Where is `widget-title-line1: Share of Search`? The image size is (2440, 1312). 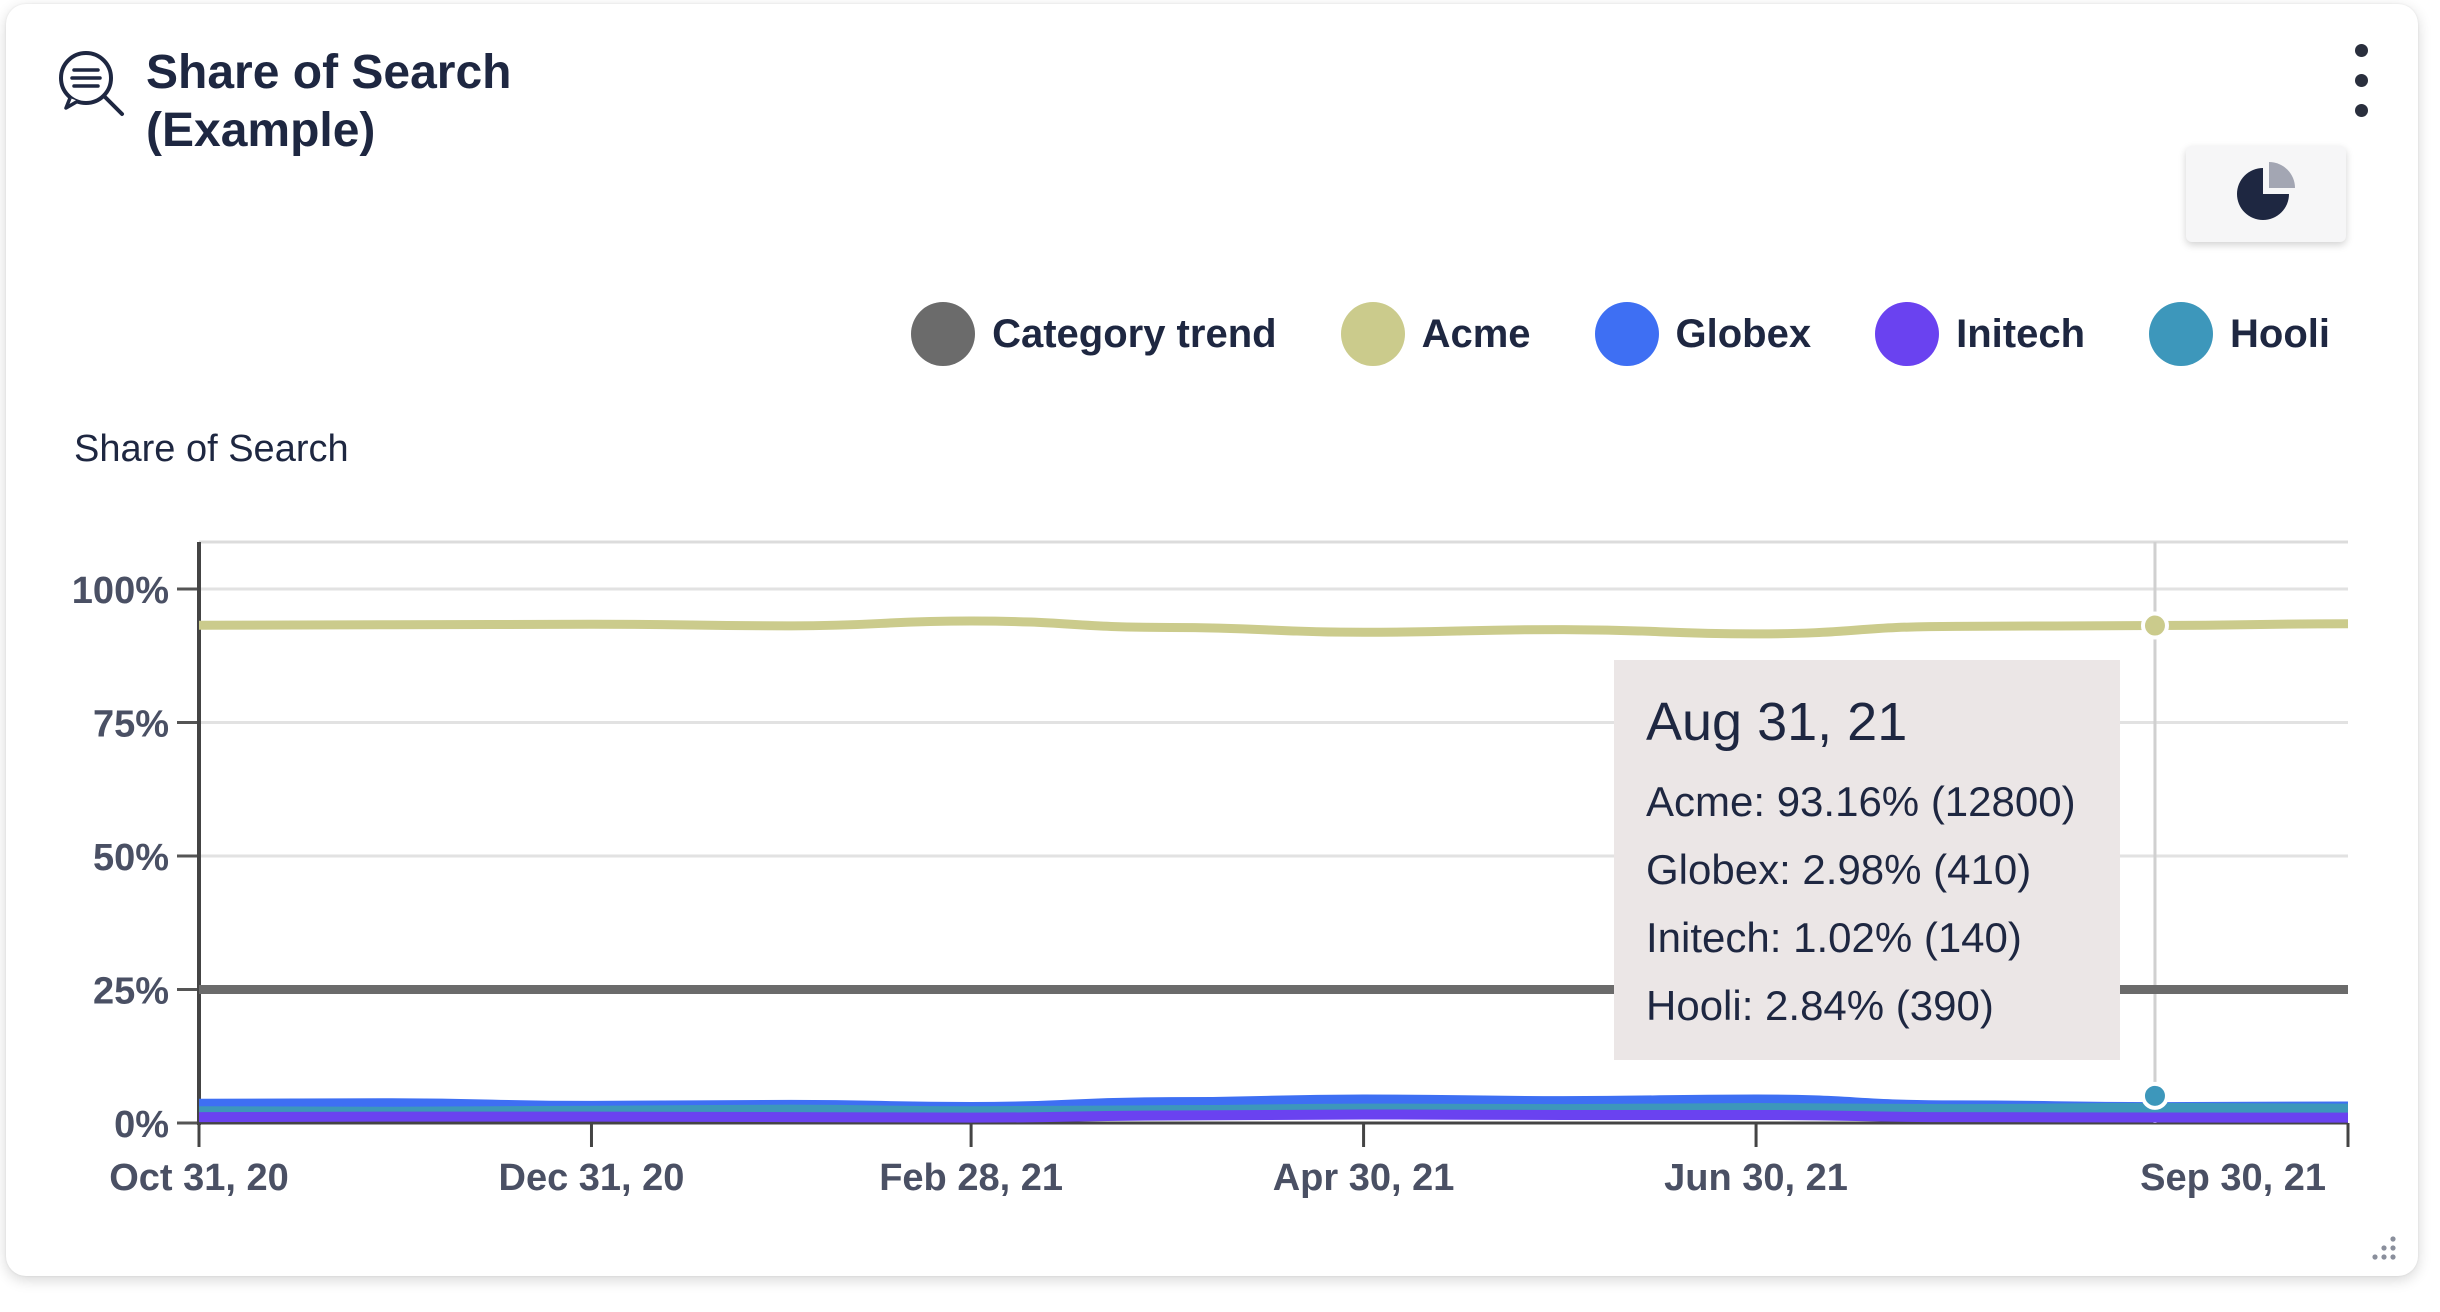 widget-title-line1: Share of Search is located at coordinates (329, 72).